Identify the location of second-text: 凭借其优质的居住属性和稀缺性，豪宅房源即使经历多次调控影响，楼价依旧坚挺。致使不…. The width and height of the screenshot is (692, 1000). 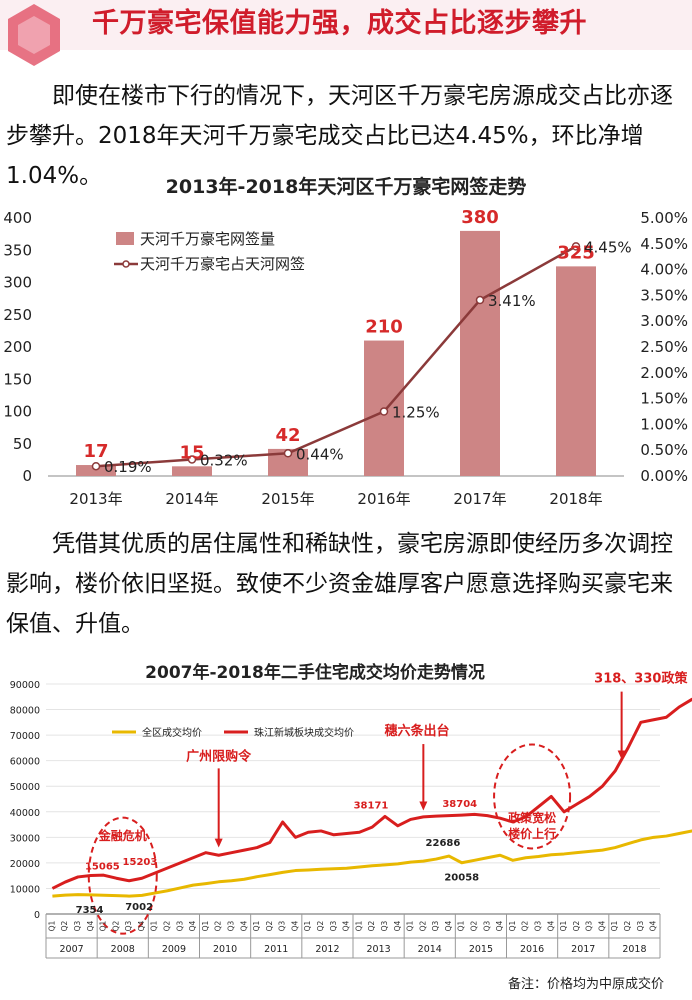
(339, 584).